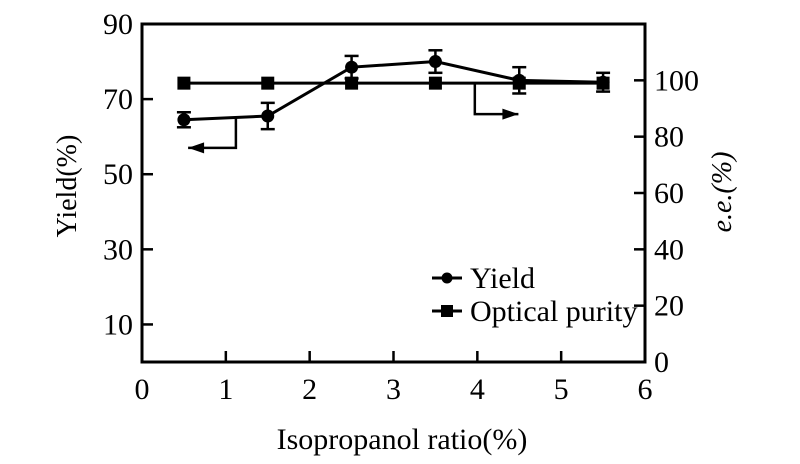  Describe the element at coordinates (67, 186) in the screenshot. I see `left-y-axis-title: Yield(%)` at that location.